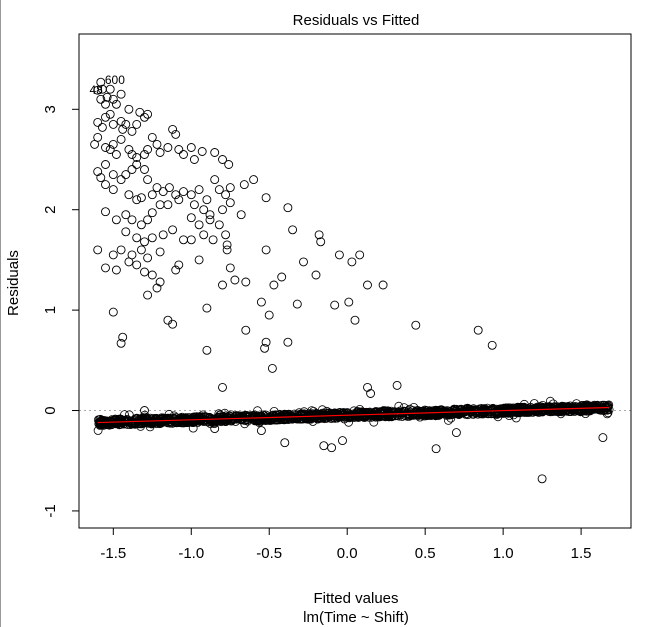 This screenshot has height=627, width=669. I want to click on lowess-smoother, so click(353, 415).